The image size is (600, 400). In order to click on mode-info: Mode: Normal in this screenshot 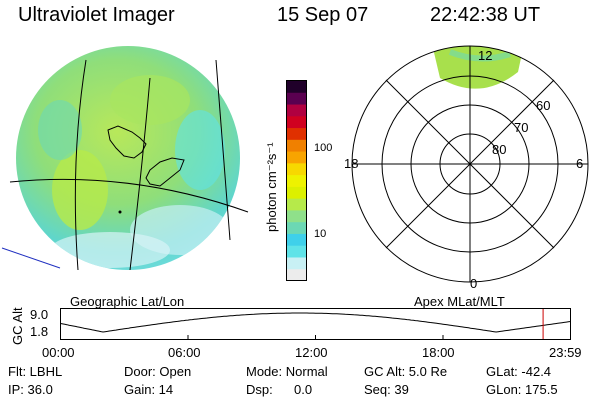, I will do `click(287, 371)`.